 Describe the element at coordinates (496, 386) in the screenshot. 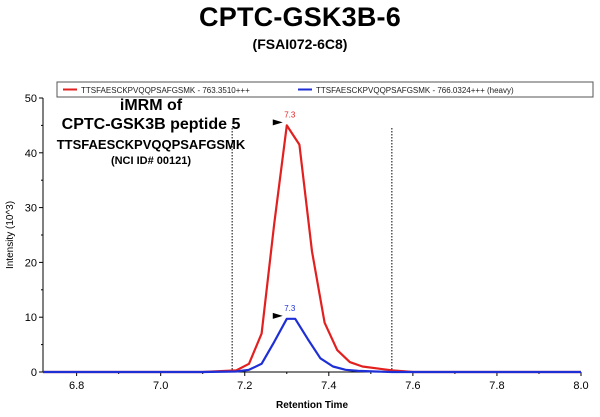

I see `x-tick-label: 7.8` at that location.